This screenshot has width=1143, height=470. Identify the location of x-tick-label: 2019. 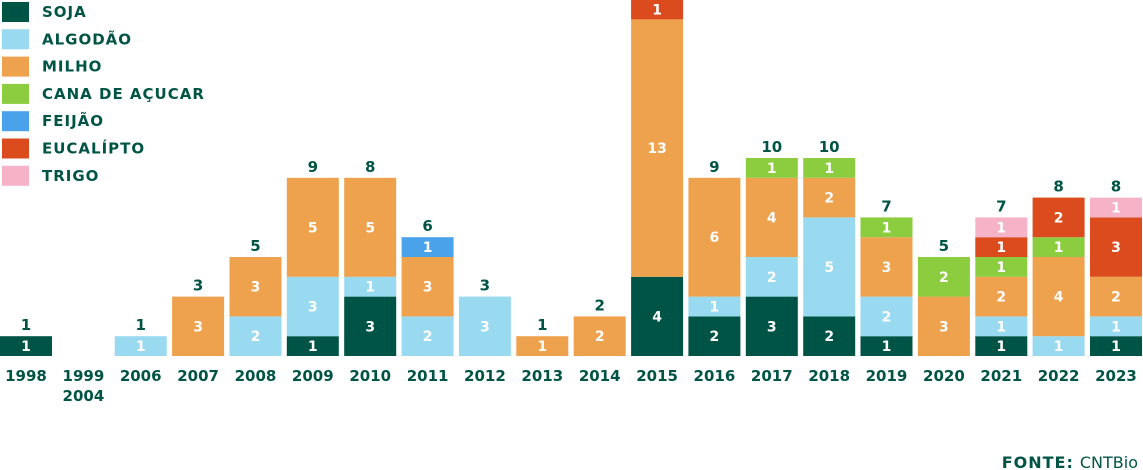
(887, 376).